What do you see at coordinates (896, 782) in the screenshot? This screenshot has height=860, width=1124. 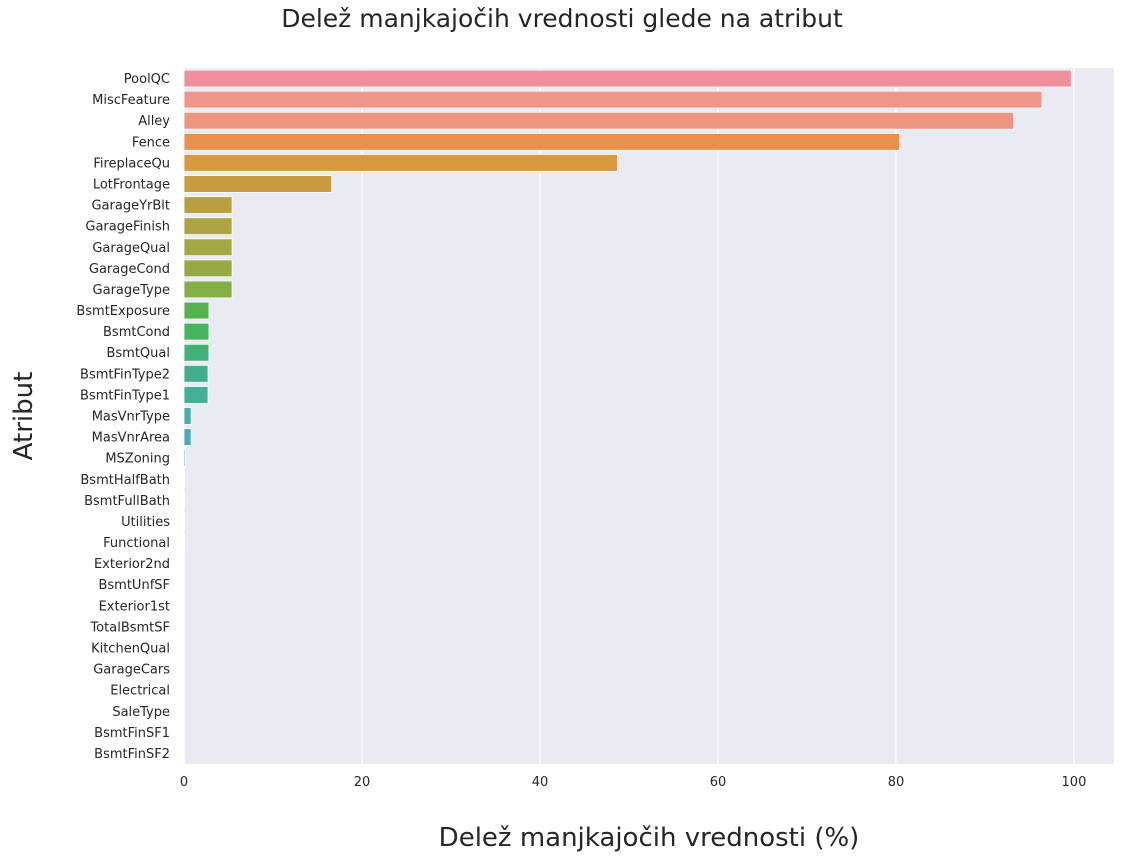 I see `x-tick-label: 80` at bounding box center [896, 782].